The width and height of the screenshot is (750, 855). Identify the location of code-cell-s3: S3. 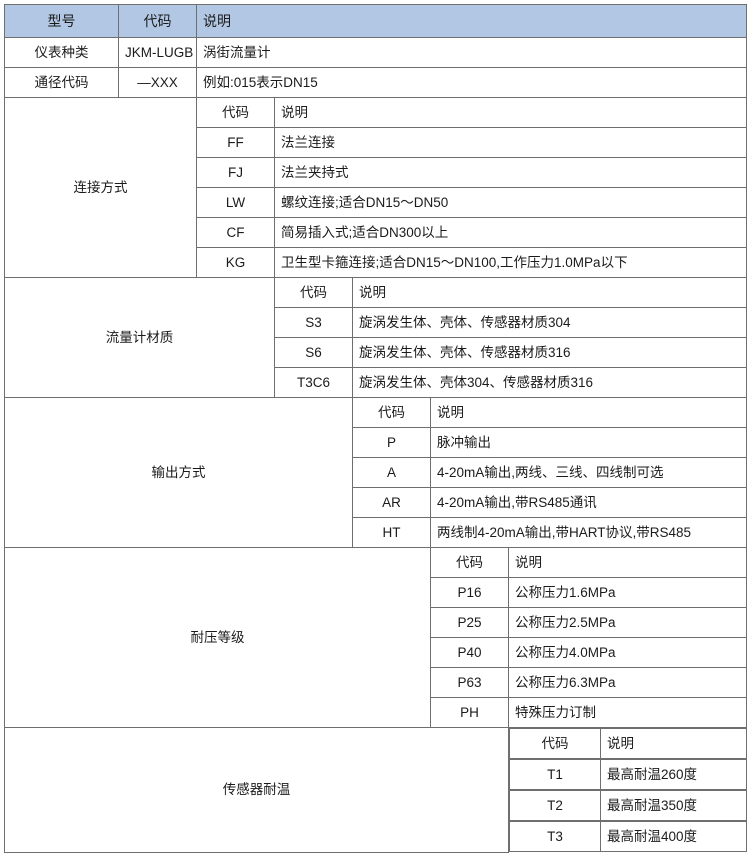
(313, 322).